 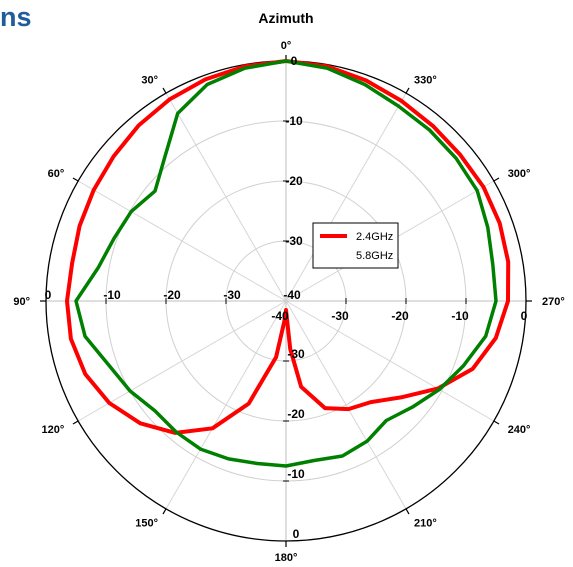 What do you see at coordinates (519, 174) in the screenshot?
I see `angle-label: 300°` at bounding box center [519, 174].